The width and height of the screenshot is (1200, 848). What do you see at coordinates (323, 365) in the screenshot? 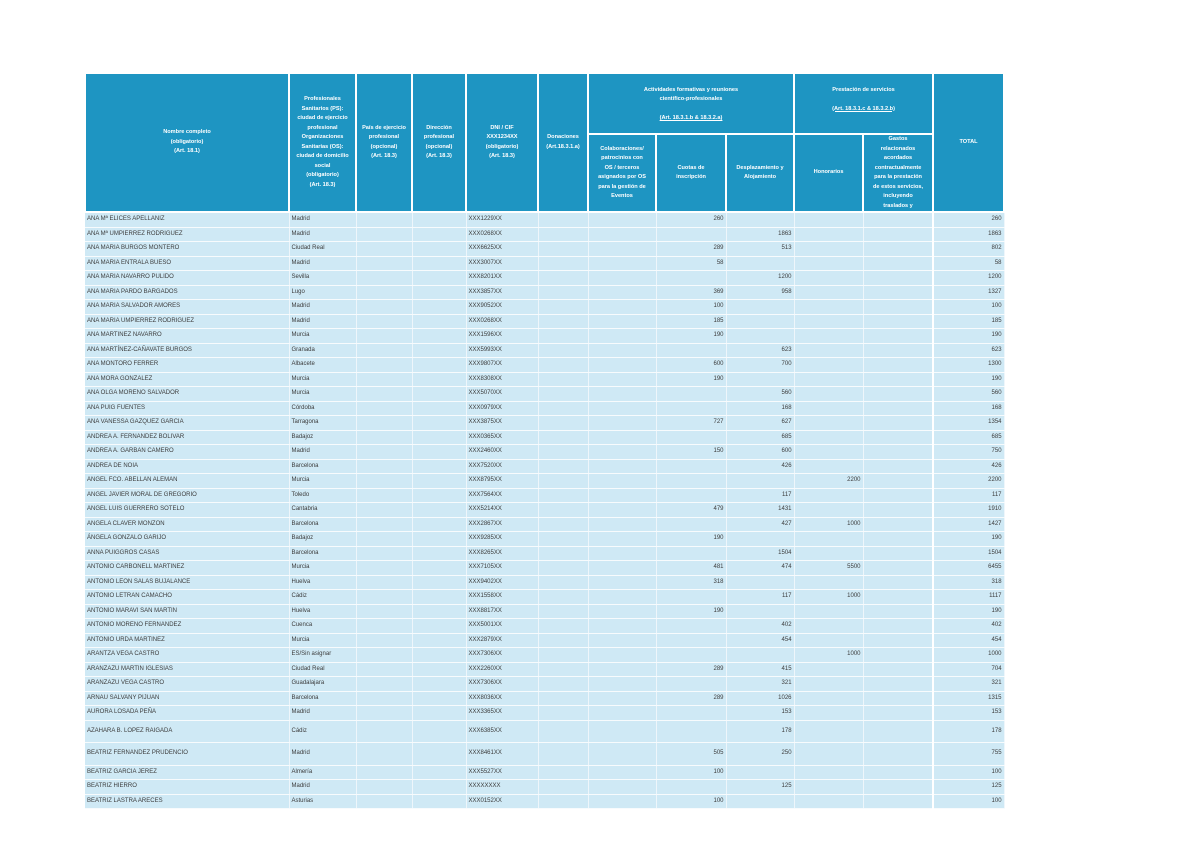
I see `cell-city: Albacete` at bounding box center [323, 365].